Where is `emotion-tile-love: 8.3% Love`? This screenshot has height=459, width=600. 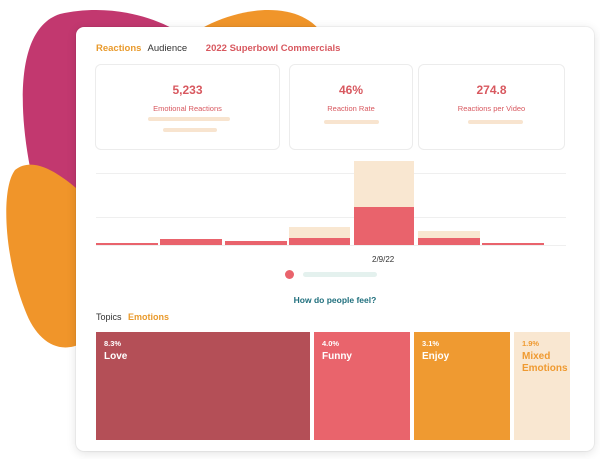 emotion-tile-love: 8.3% Love is located at coordinates (203, 386).